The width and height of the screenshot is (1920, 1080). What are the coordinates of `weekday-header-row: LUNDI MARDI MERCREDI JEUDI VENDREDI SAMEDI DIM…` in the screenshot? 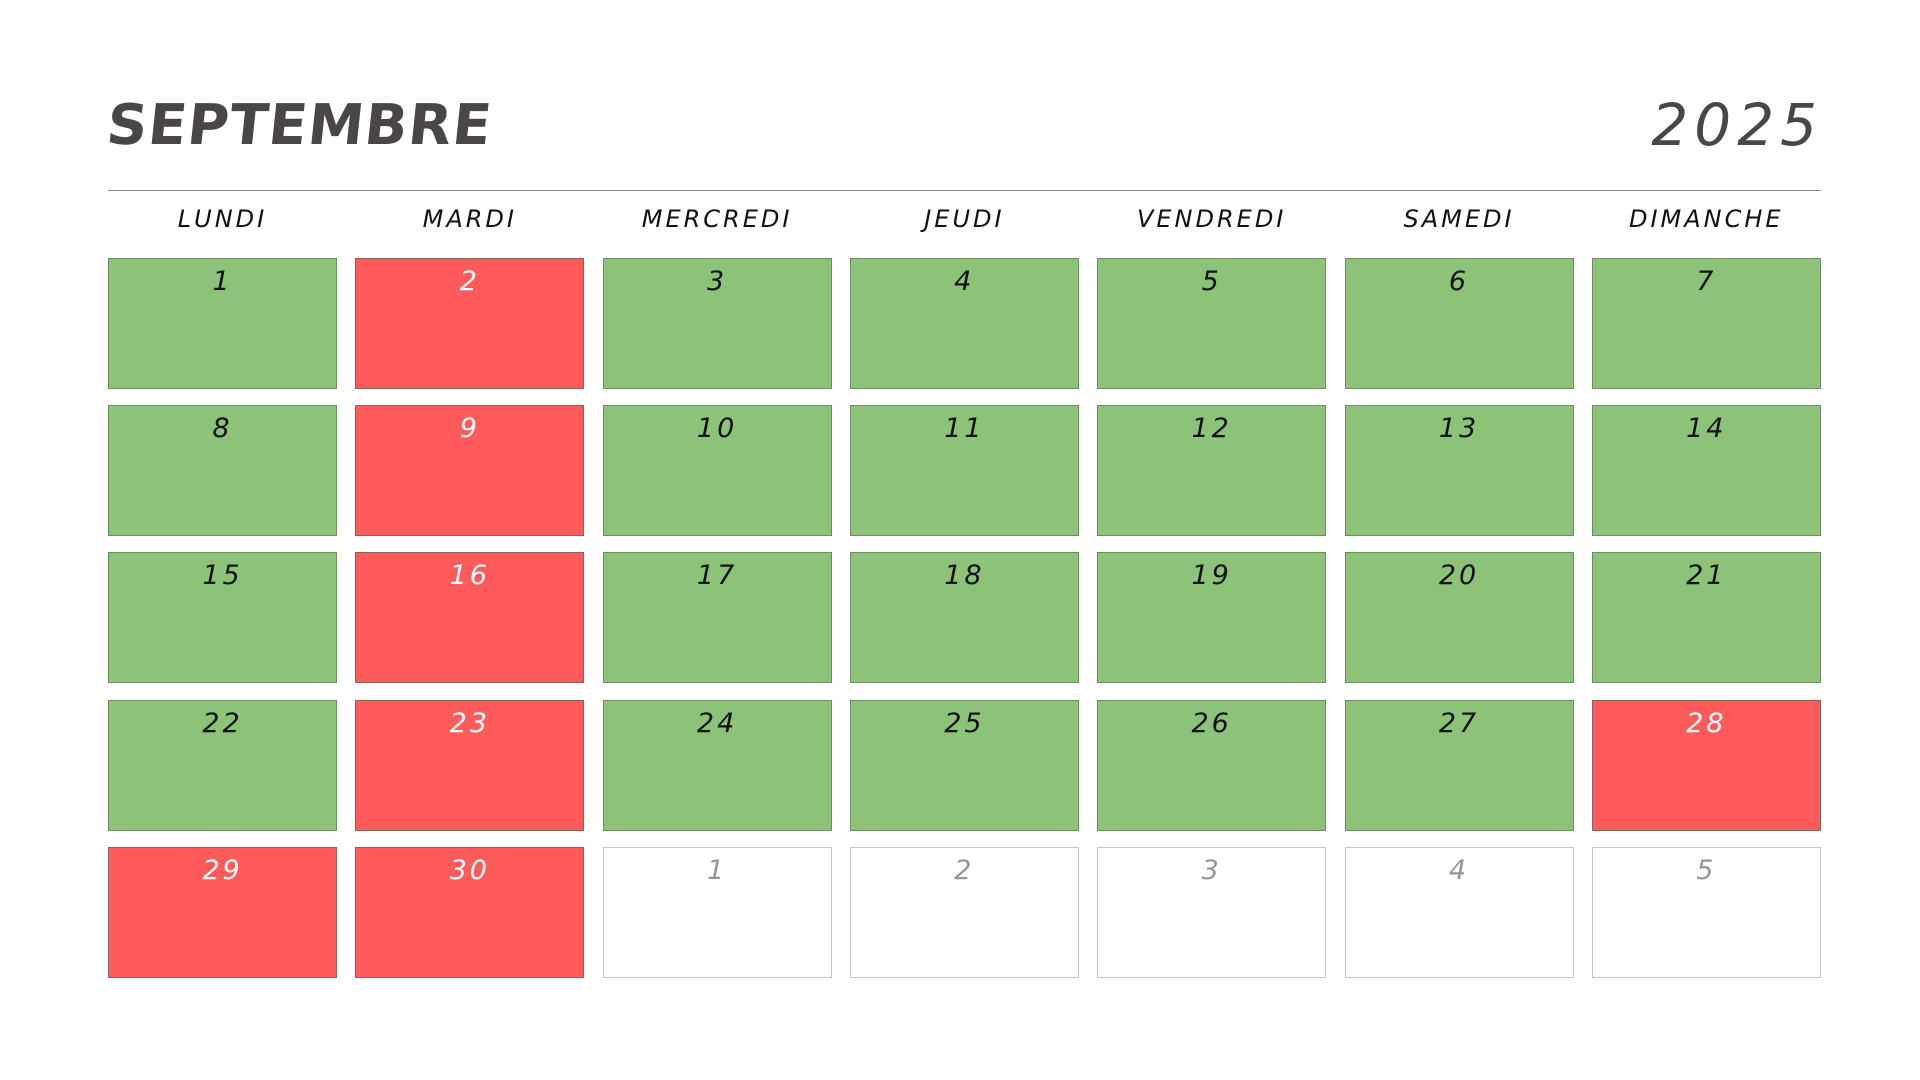 It's located at (964, 219).